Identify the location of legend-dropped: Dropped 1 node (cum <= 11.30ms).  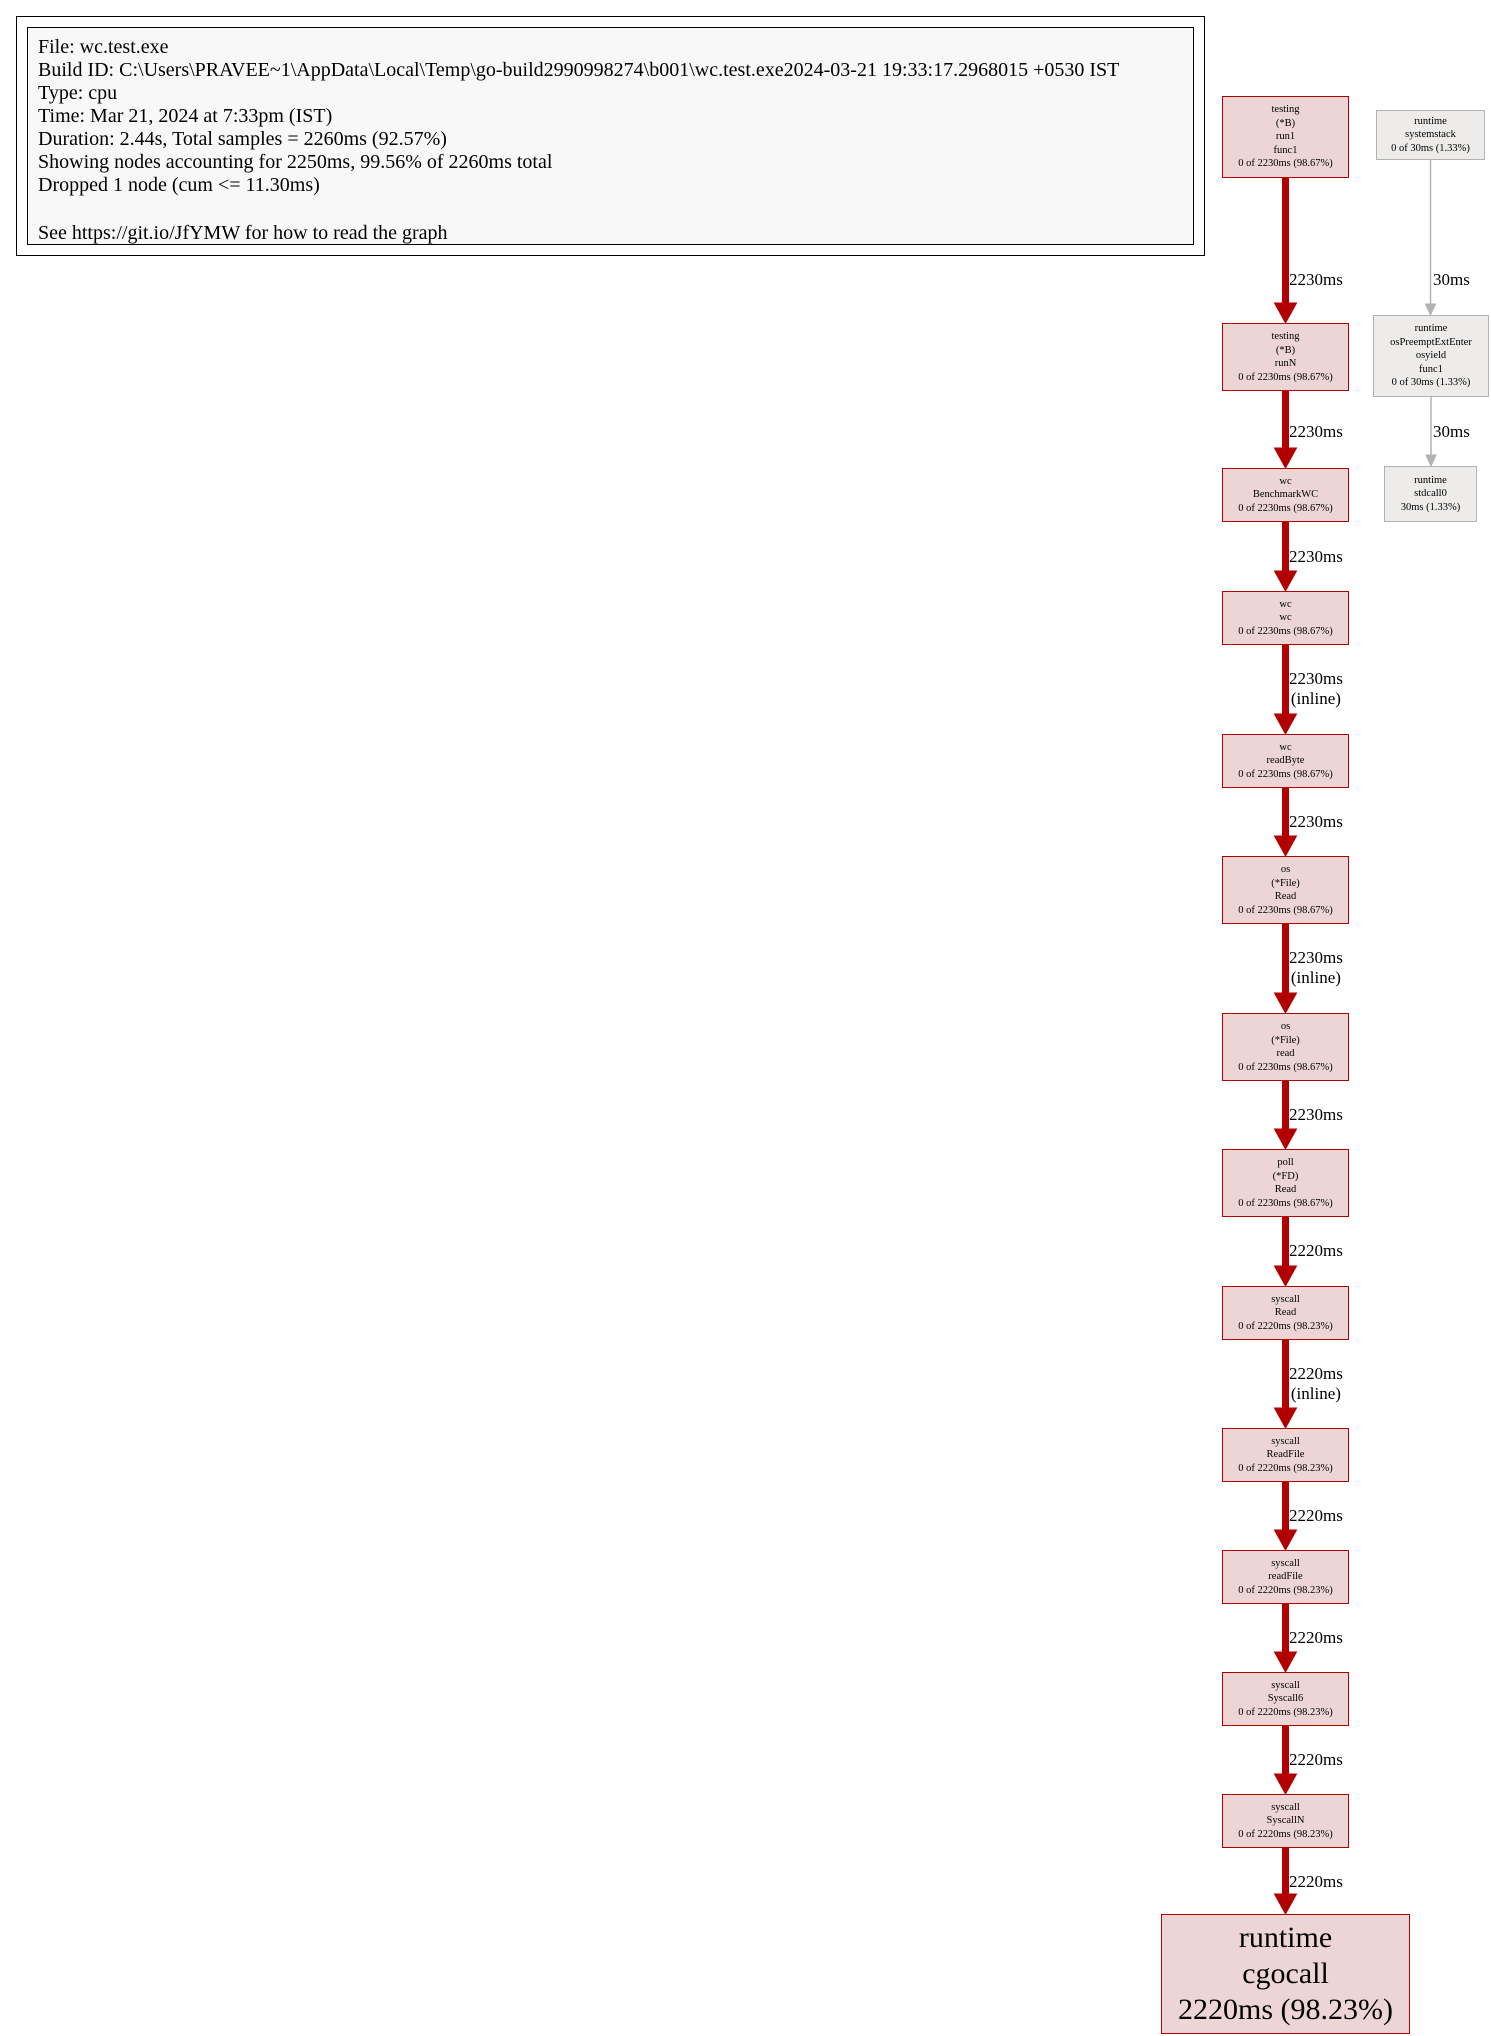
(179, 185).